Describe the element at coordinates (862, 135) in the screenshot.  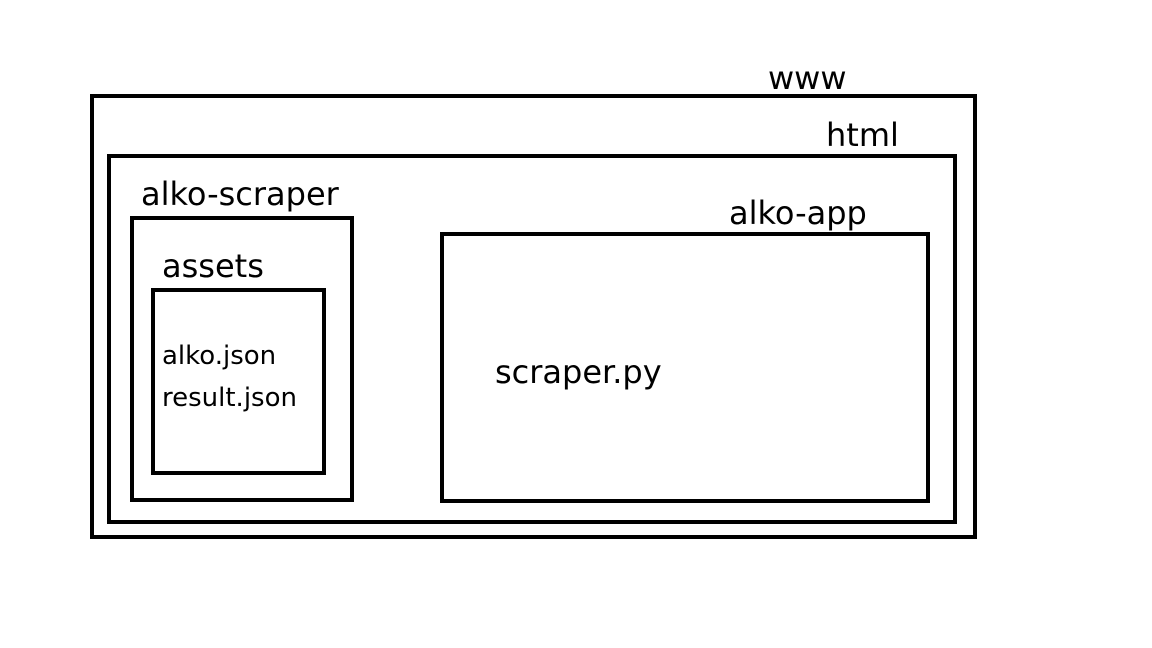
I see `folder-label-html: html` at that location.